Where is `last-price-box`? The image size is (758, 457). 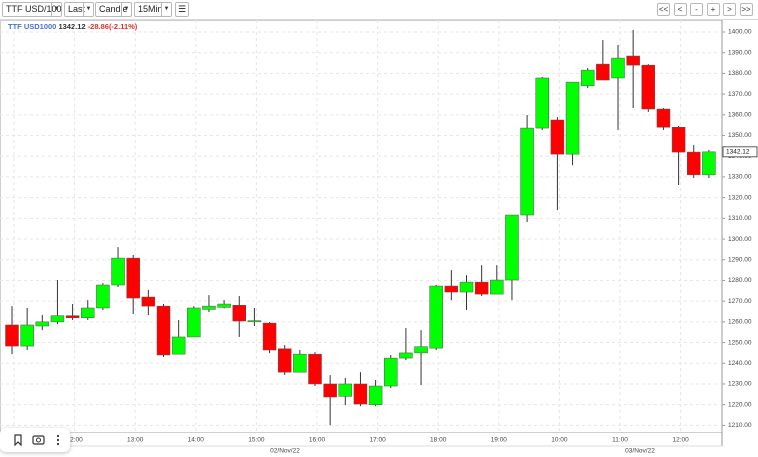
last-price-box is located at coordinates (740, 152).